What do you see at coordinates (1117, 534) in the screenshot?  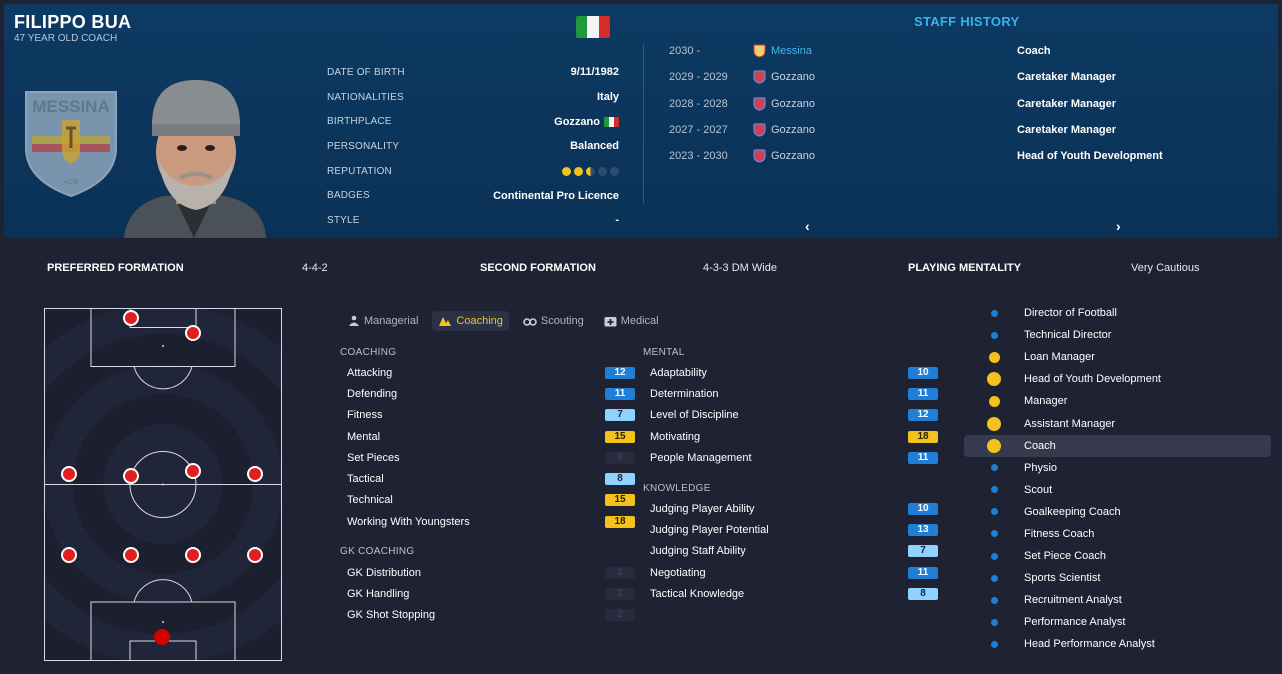 I see `role-row: Fitness Coach` at bounding box center [1117, 534].